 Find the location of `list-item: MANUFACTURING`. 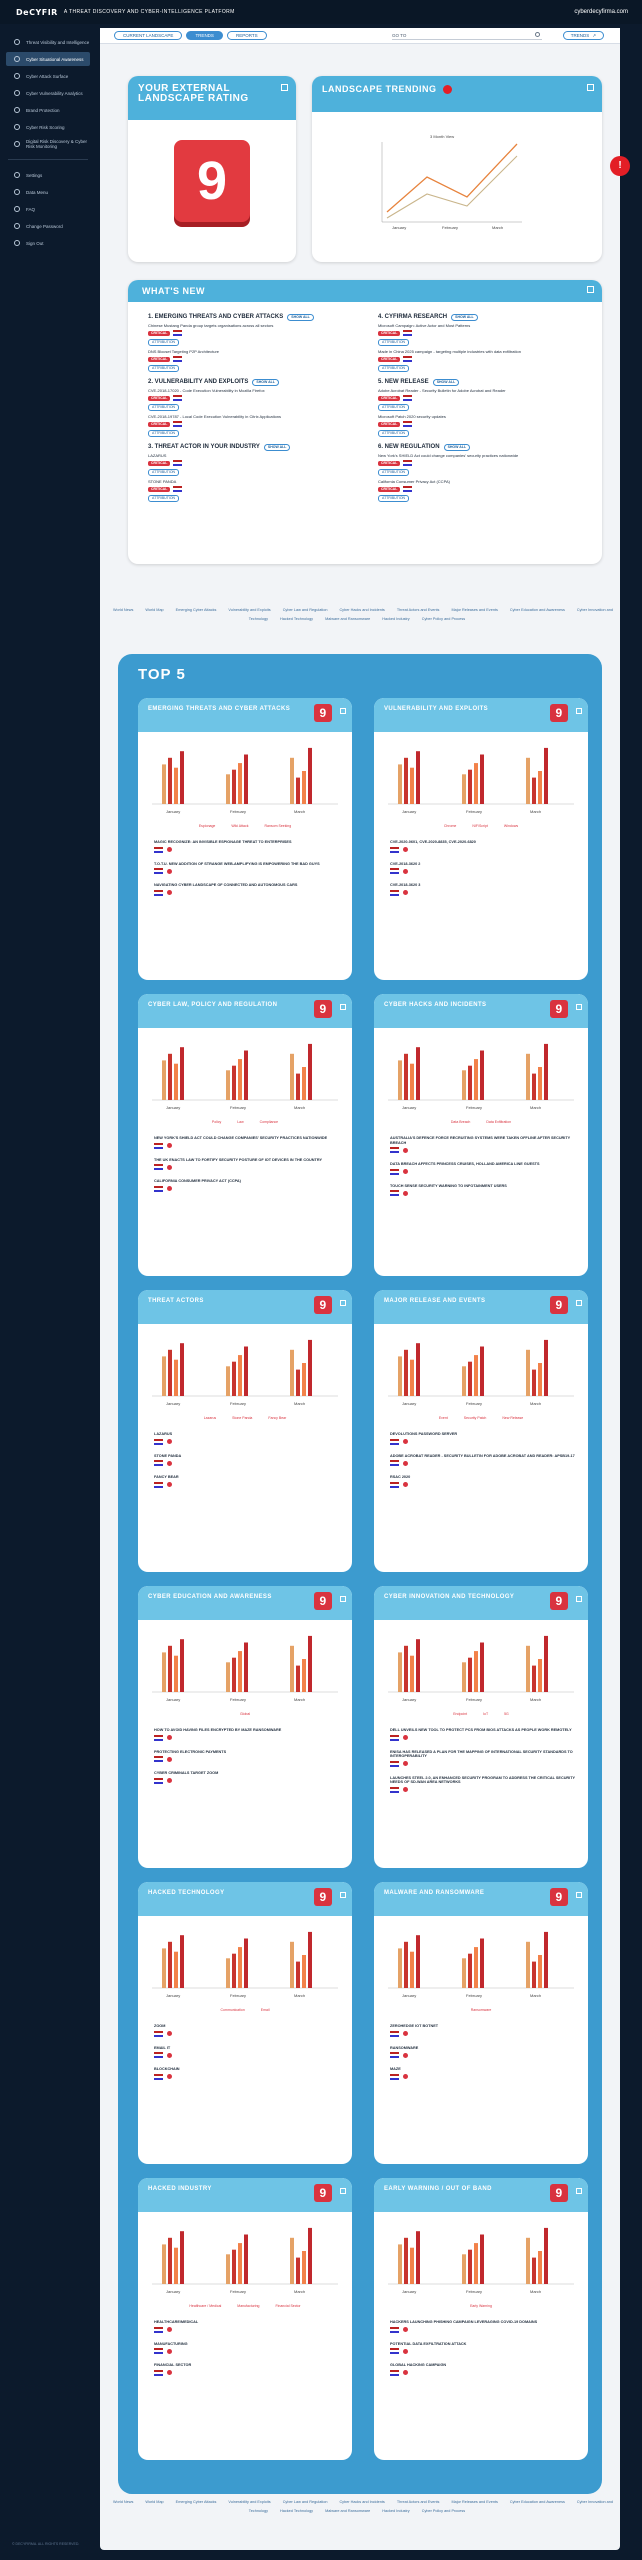

list-item: MANUFACTURING is located at coordinates (247, 2348).